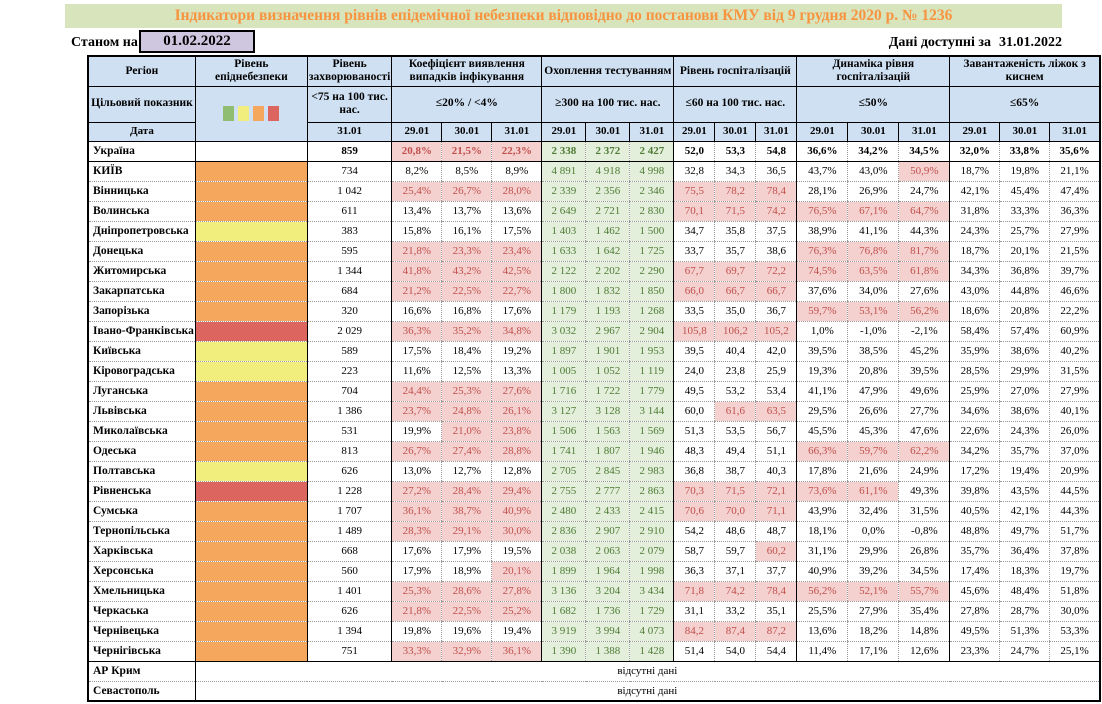 The height and width of the screenshot is (704, 1102). What do you see at coordinates (1024, 491) in the screenshot?
I see `beds-value: 43,5%` at bounding box center [1024, 491].